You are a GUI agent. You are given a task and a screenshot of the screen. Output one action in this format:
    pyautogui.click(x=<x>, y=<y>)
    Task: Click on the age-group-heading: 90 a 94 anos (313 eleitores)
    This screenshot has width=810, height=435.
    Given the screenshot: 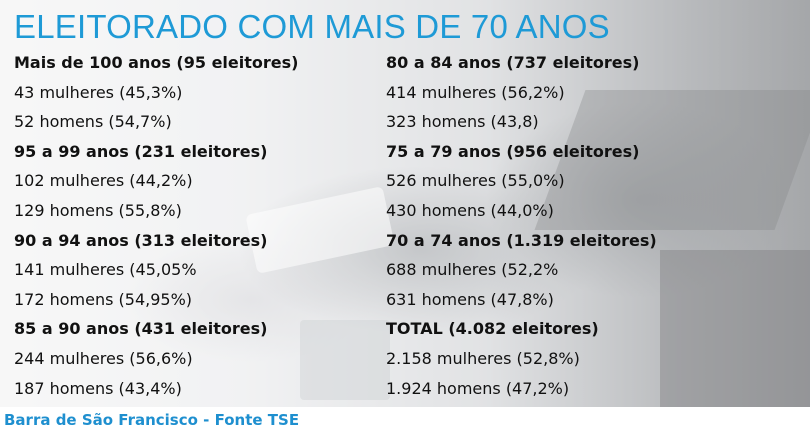 What is the action you would take?
    pyautogui.click(x=141, y=240)
    